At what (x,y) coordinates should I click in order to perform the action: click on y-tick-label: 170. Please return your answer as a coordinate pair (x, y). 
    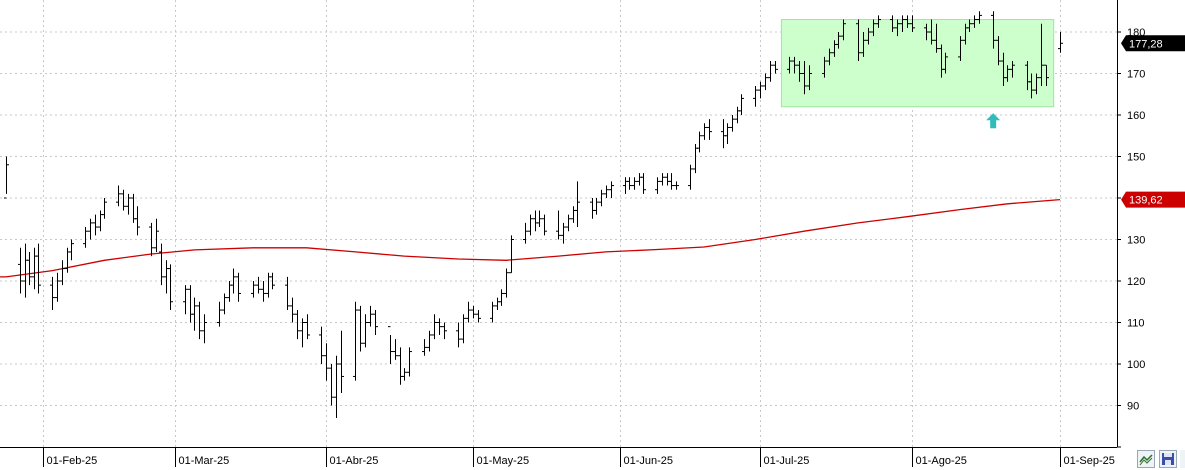
    Looking at the image, I should click on (1136, 75).